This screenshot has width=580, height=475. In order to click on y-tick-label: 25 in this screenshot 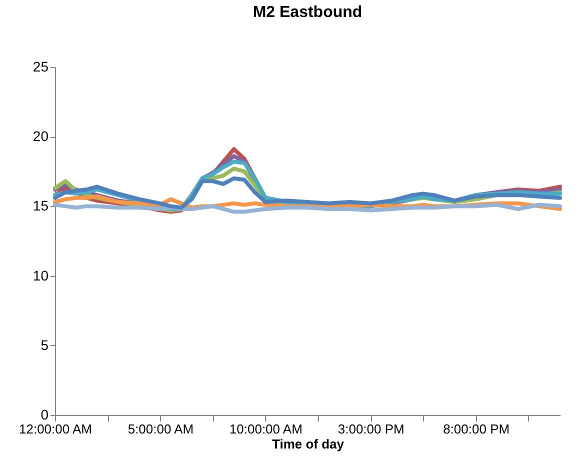, I will do `click(40, 66)`.